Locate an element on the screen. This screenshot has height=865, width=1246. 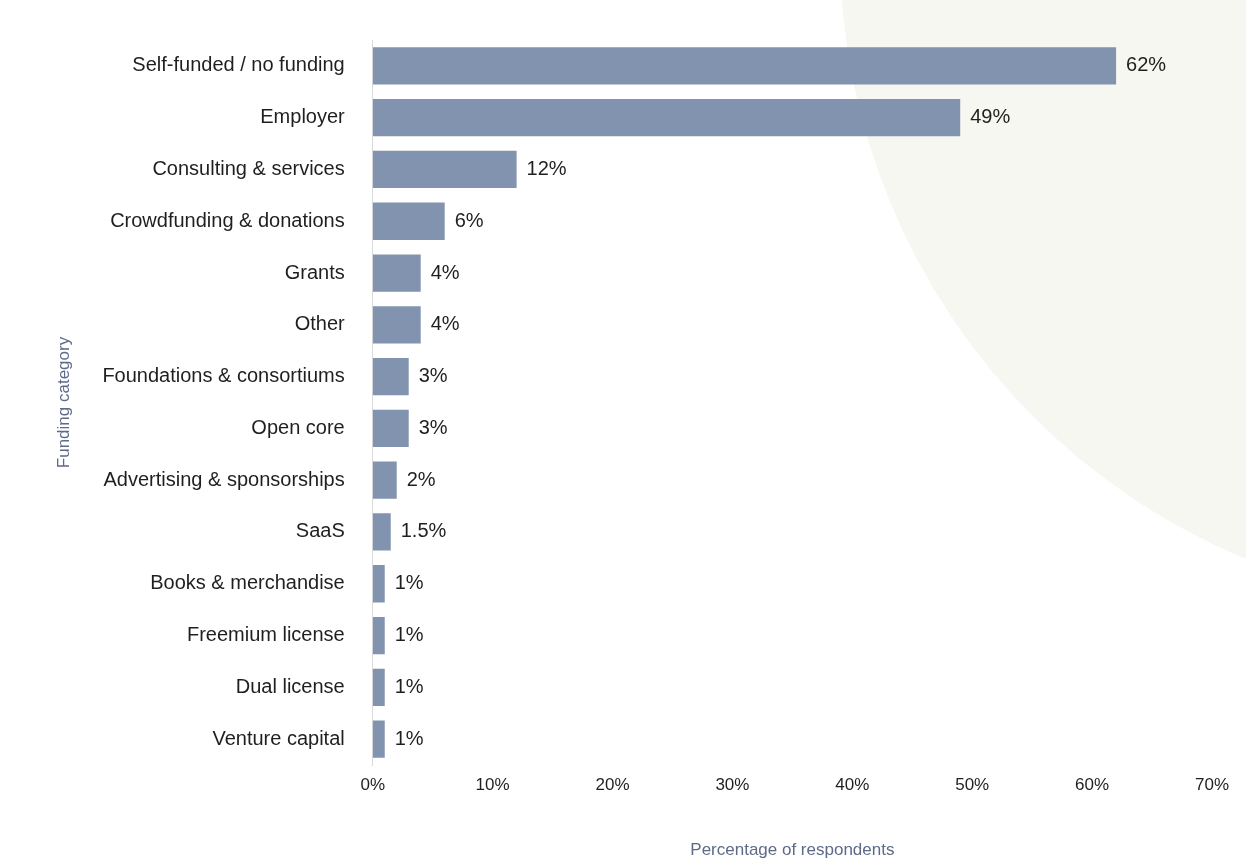
x-tick-label: 10% is located at coordinates (492, 784).